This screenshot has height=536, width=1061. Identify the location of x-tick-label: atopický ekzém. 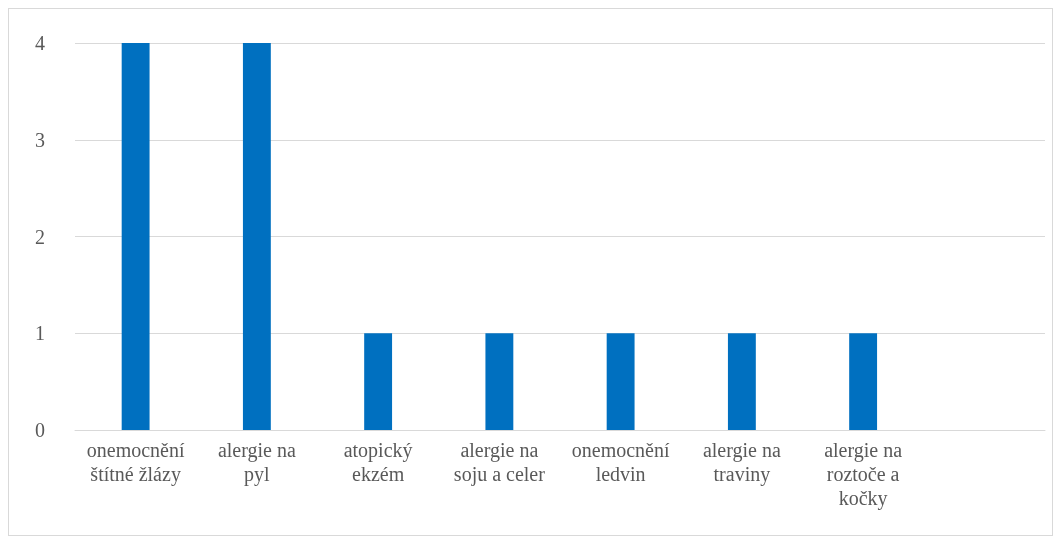
(378, 462).